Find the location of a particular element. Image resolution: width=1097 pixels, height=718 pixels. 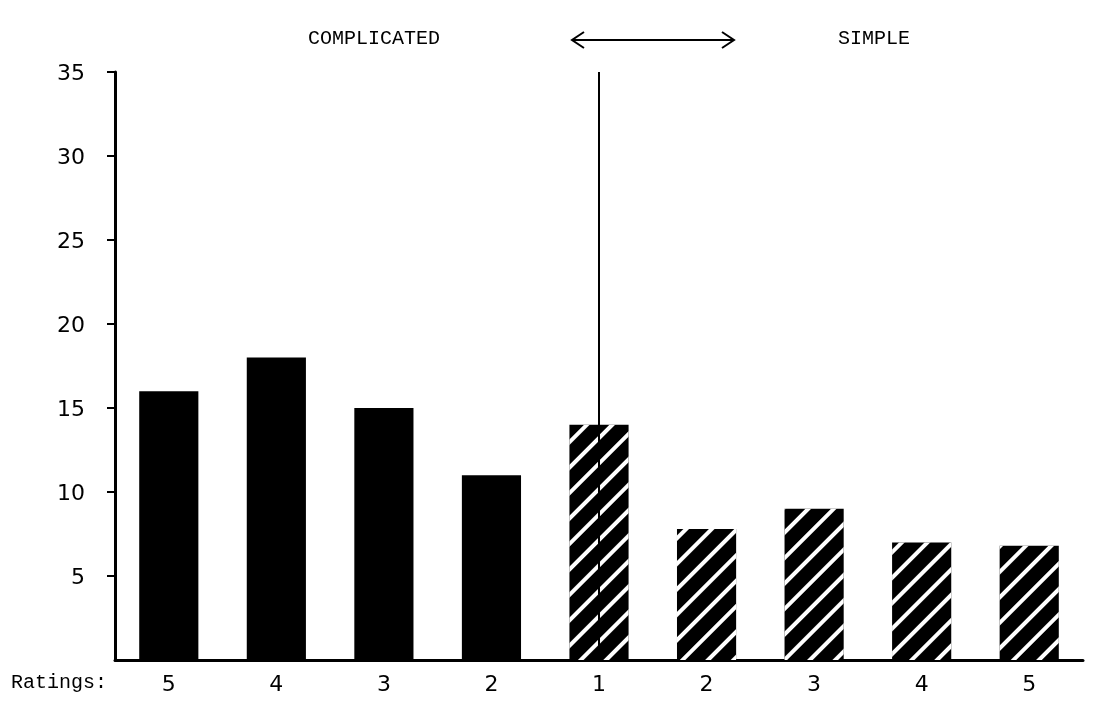

y-tick-label: 10 is located at coordinates (71, 492).